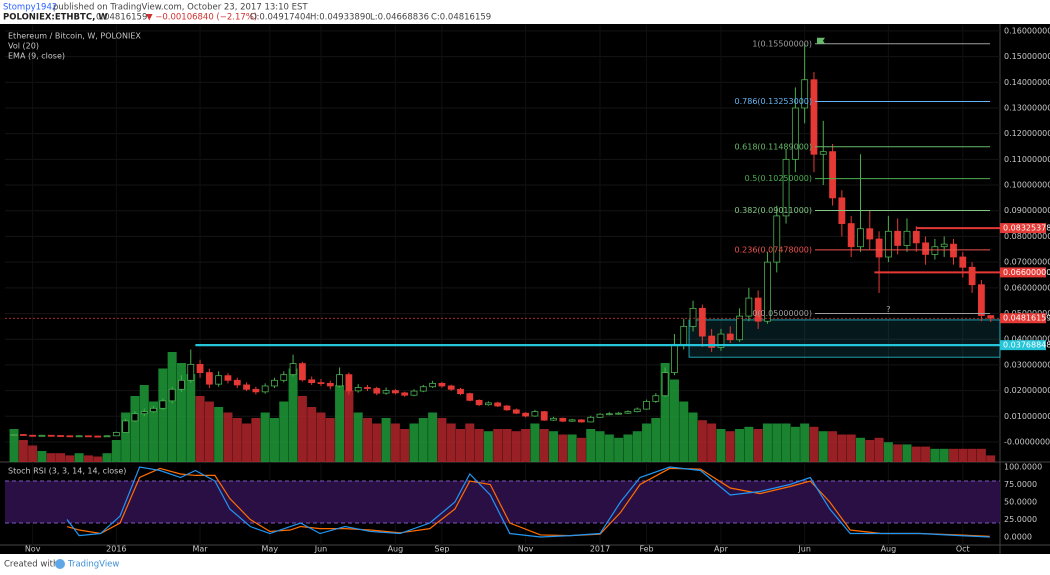  What do you see at coordinates (340, 18) in the screenshot?
I see `high: H:0.04933890` at bounding box center [340, 18].